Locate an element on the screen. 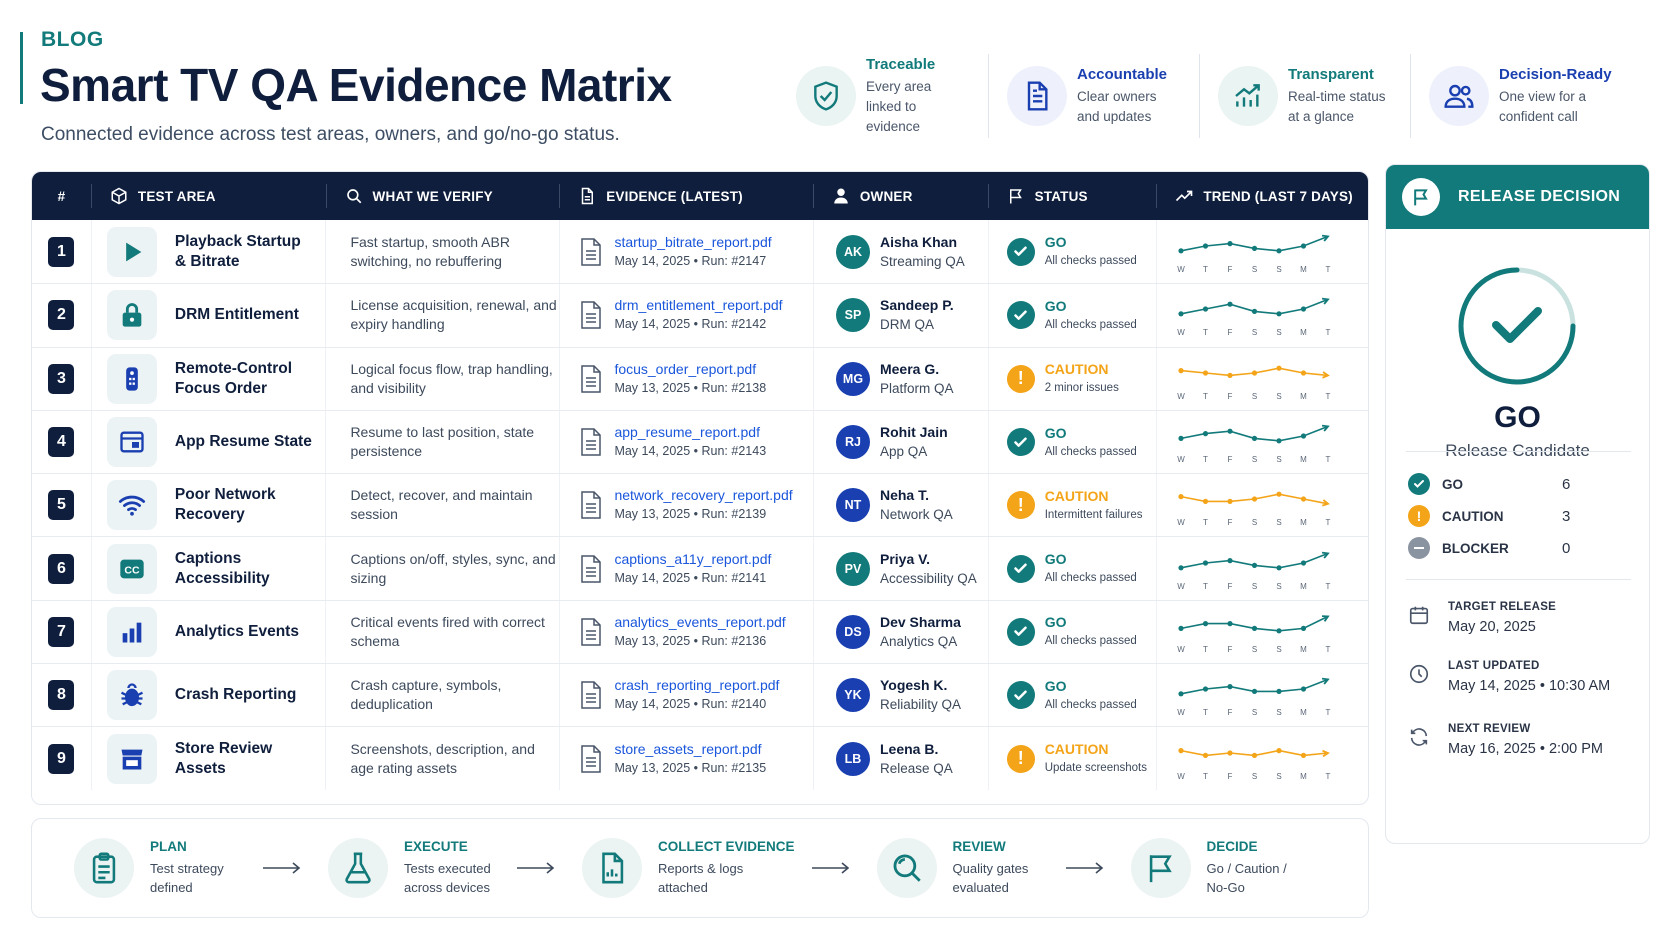  test-area-cell: Playback Startup & Bitrate is located at coordinates (208, 252).